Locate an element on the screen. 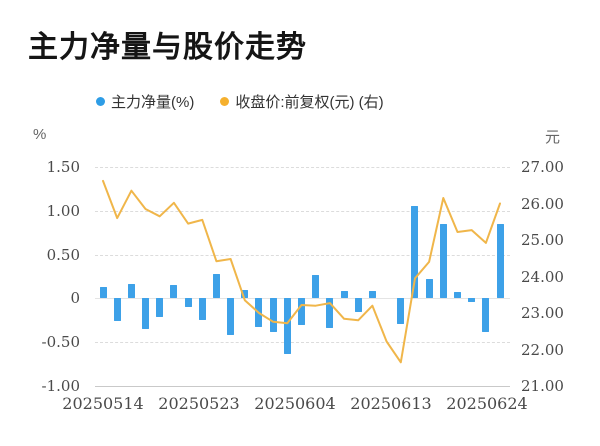 Image resolution: width=600 pixels, height=446 pixels. left-axis-unit-label: % is located at coordinates (40, 134).